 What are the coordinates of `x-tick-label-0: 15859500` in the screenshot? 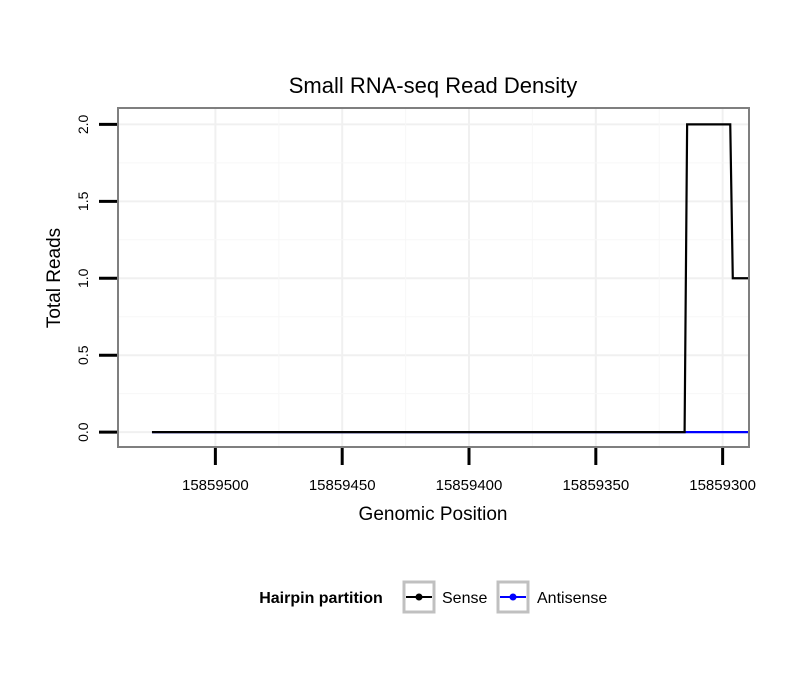 It's located at (215, 485).